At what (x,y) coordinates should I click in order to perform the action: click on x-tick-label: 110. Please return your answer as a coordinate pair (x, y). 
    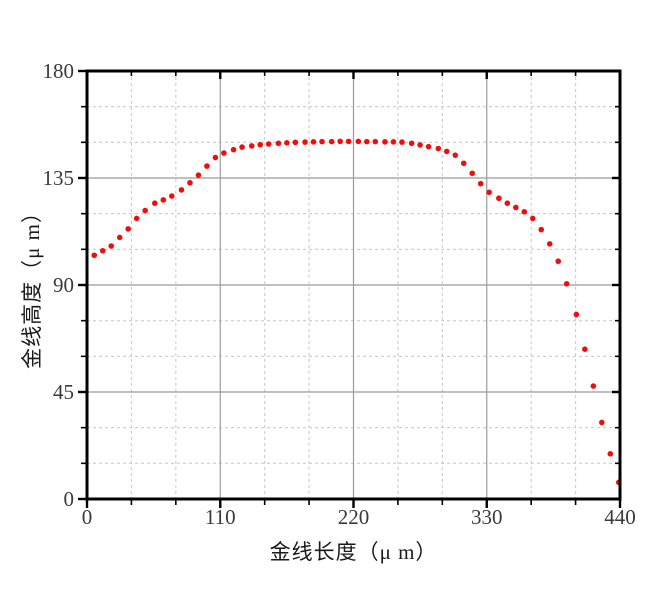
    Looking at the image, I should click on (220, 517).